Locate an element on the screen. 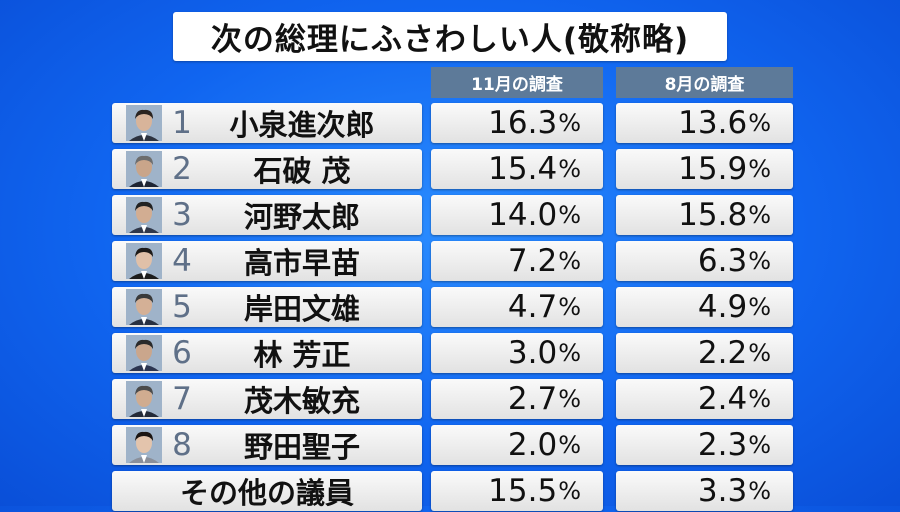 This screenshot has width=900, height=512. candidate-row-8: 8 野田聖子 is located at coordinates (267, 445).